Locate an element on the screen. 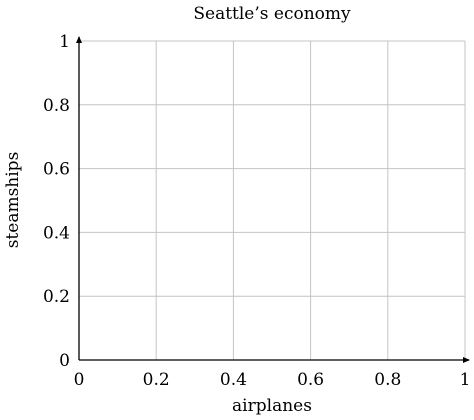 This screenshot has height=420, width=474. y-tick-label: 0.8 is located at coordinates (56, 106).